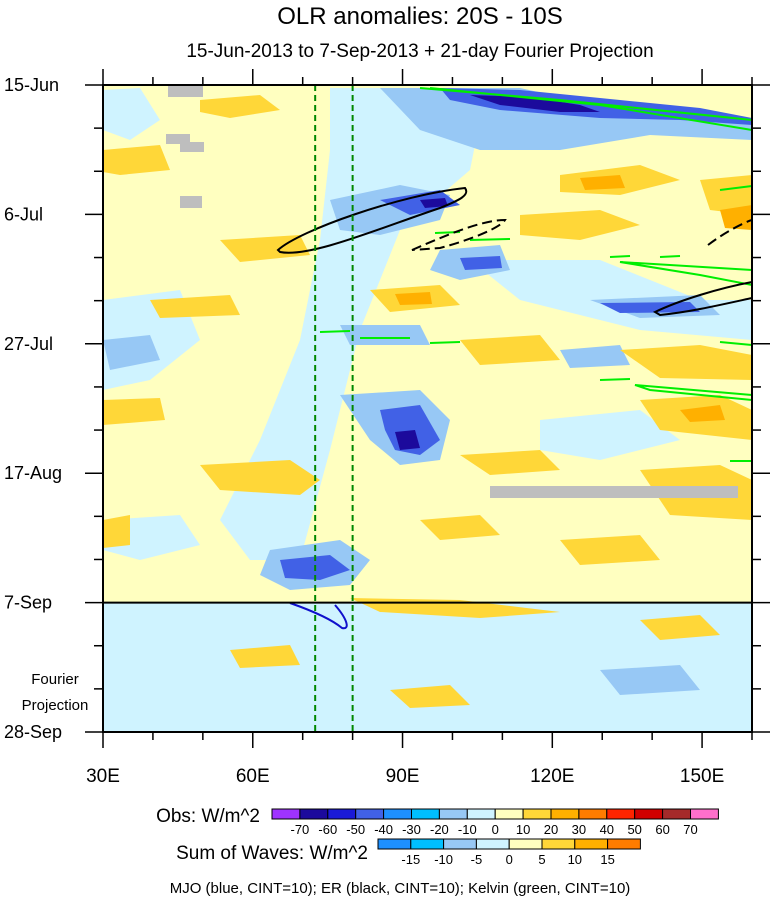  Describe the element at coordinates (459, 234) in the screenshot. I see `er-contour` at that location.